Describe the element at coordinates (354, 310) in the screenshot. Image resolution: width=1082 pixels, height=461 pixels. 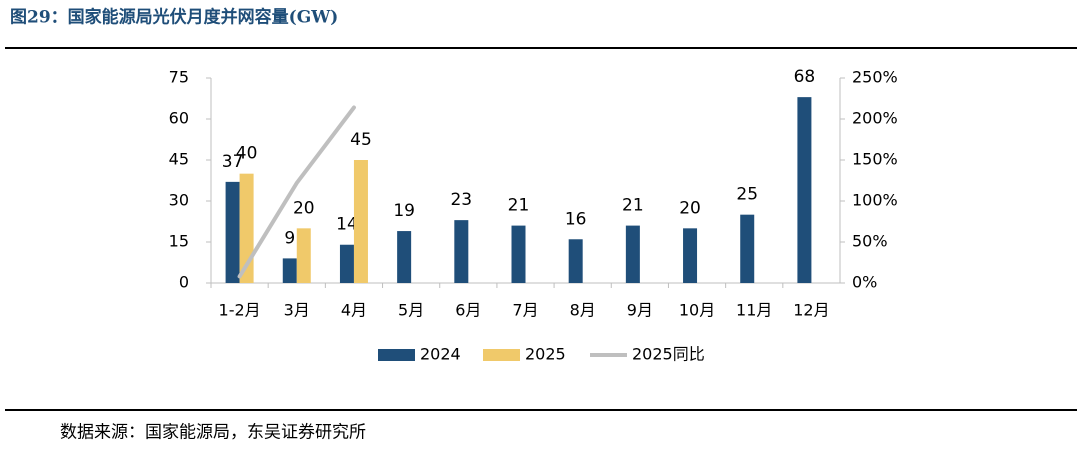
I see `x-tick-label: 4月` at that location.